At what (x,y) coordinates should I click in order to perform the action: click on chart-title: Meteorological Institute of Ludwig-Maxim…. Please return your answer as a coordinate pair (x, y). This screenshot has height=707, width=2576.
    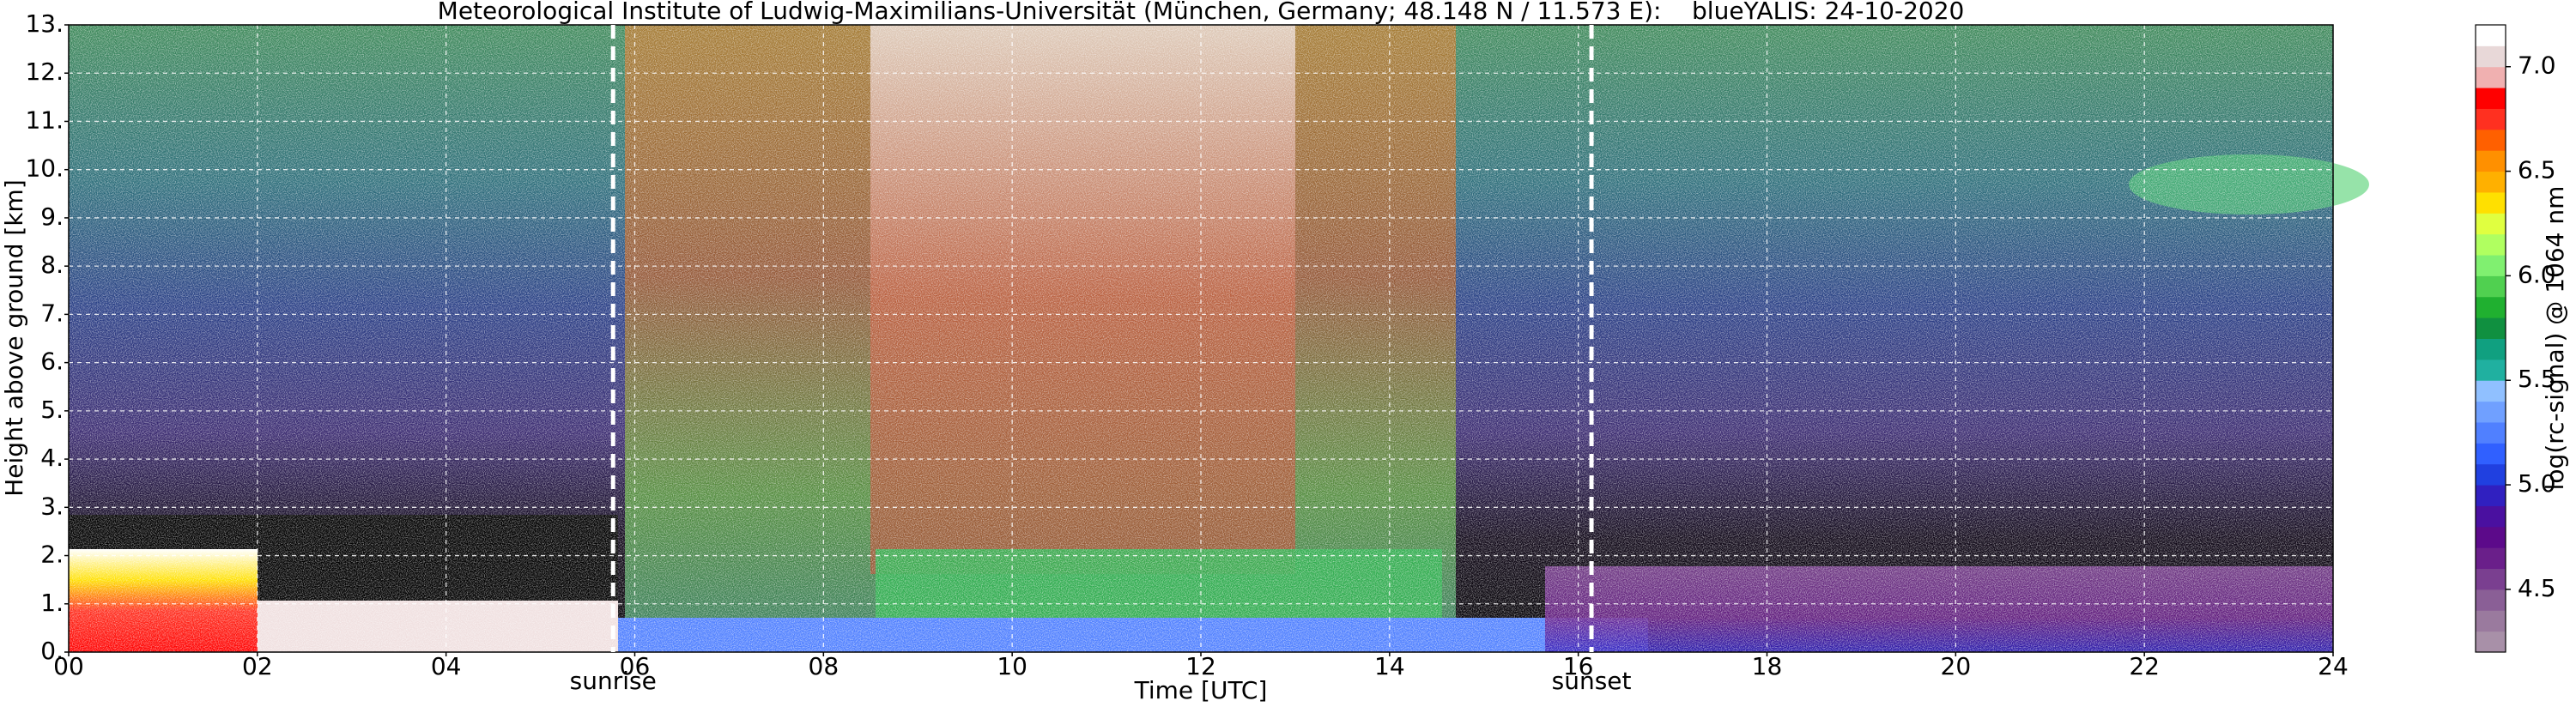
    Looking at the image, I should click on (1201, 12).